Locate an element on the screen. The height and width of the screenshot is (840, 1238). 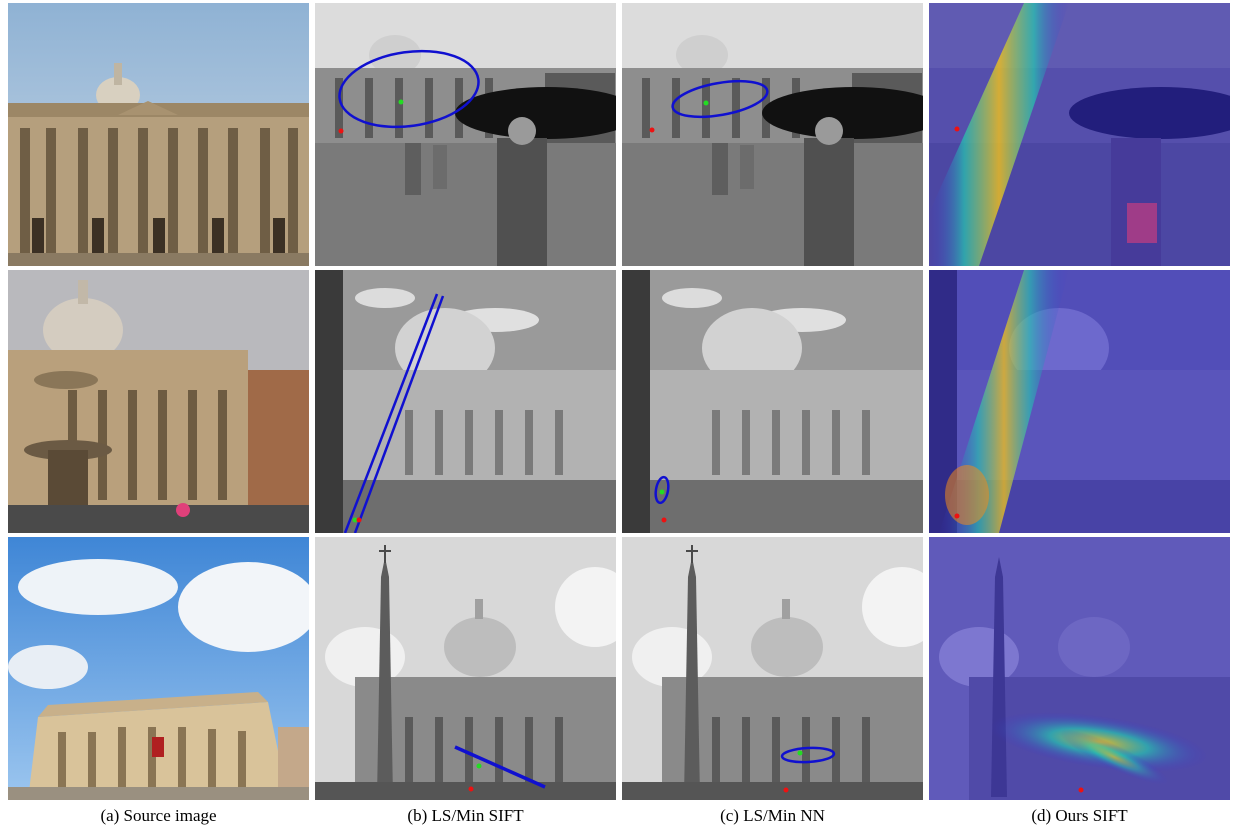
row2-ls-min-sift-photo is located at coordinates (465, 401).